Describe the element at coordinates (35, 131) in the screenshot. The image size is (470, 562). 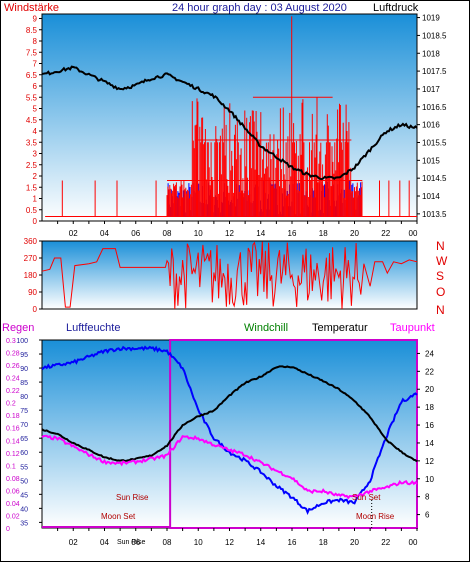
I see `wind-tick-label: 4` at that location.